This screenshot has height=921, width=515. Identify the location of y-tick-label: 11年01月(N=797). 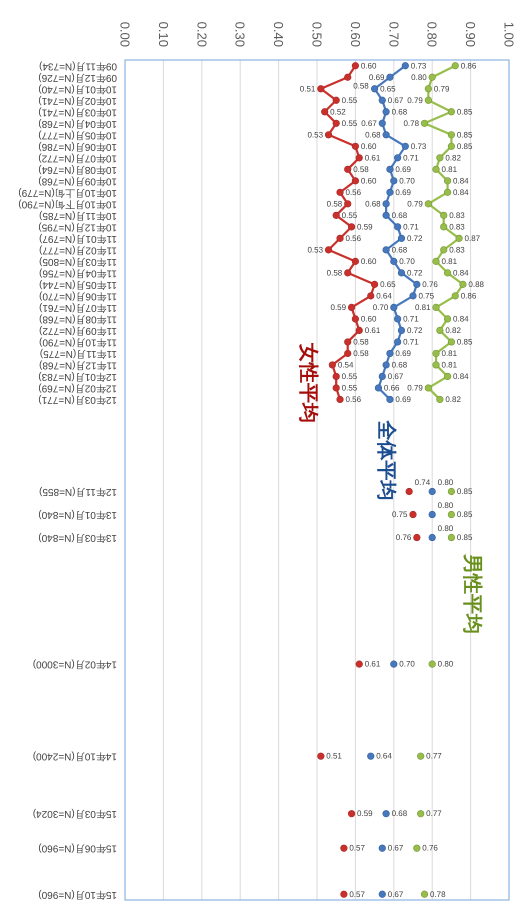
(78, 238).